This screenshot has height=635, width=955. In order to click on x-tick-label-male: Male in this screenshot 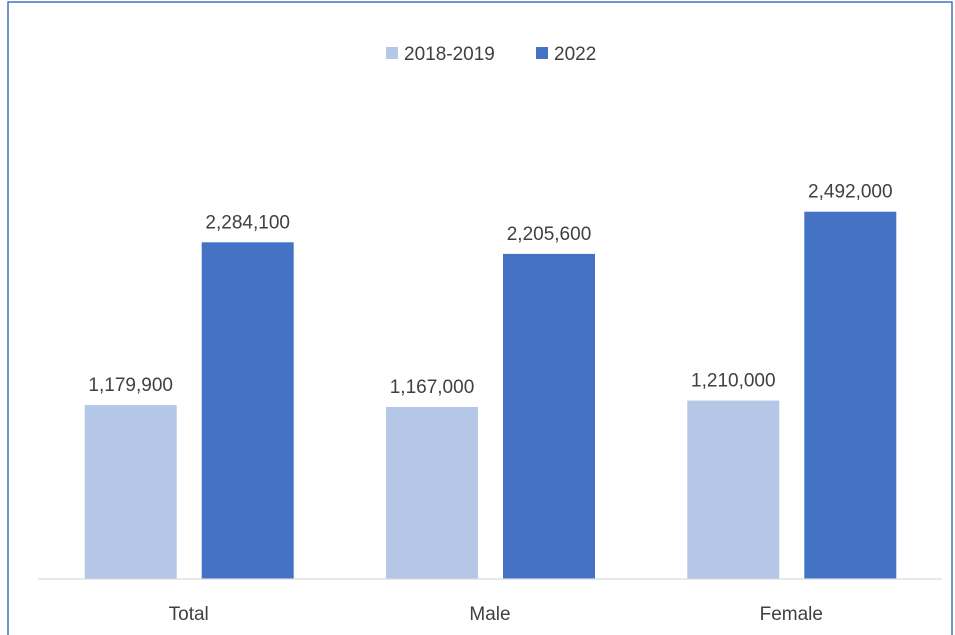, I will do `click(489, 614)`.